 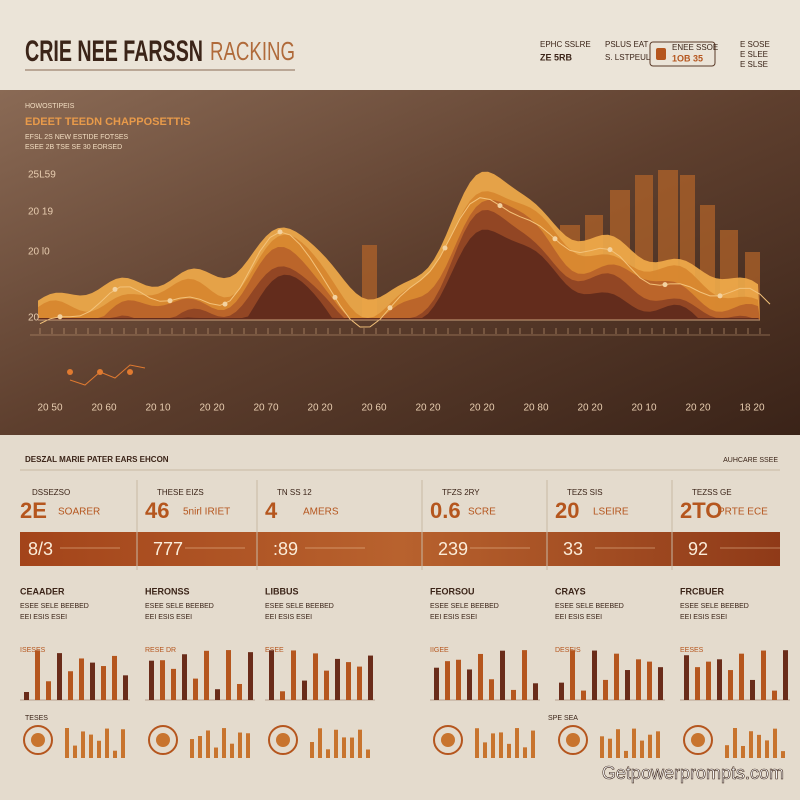 I want to click on y-label: 20, so click(x=34, y=318).